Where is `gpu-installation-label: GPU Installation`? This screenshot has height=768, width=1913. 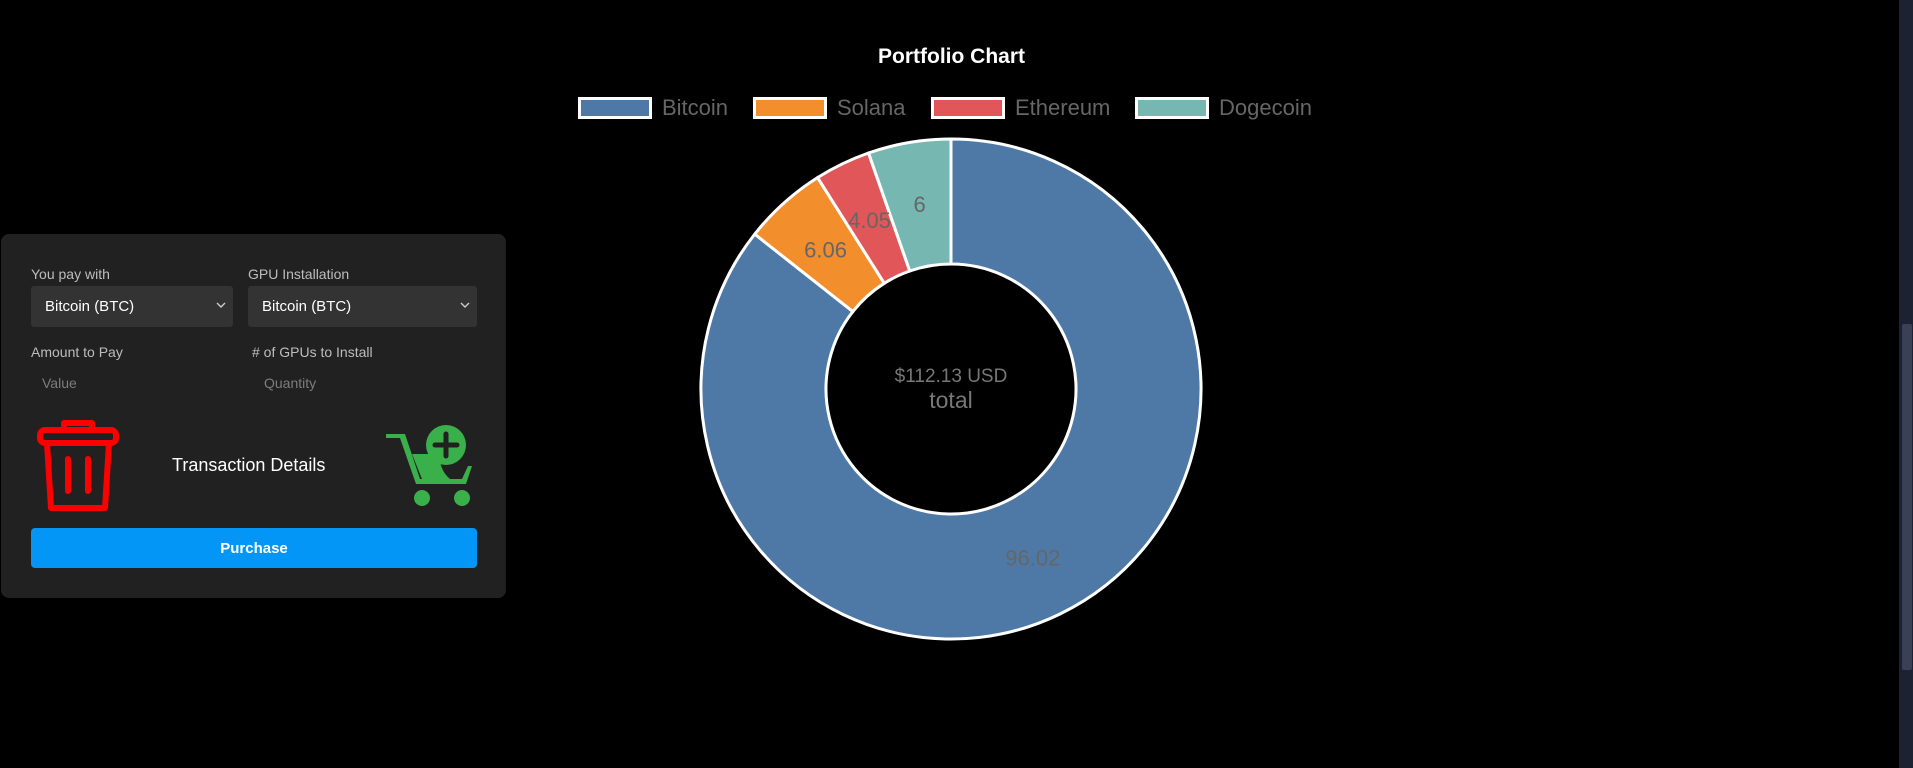
gpu-installation-label: GPU Installation is located at coordinates (299, 274).